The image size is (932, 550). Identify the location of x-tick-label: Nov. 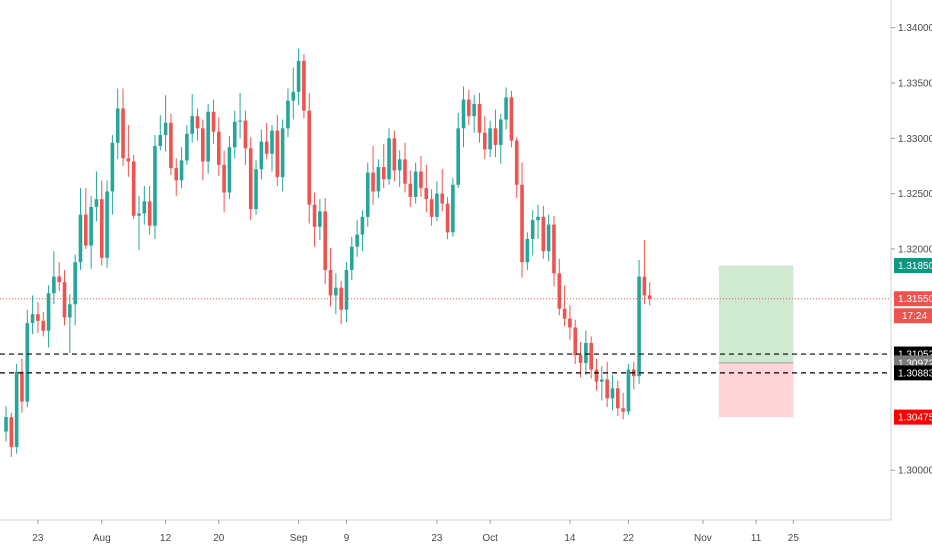
(703, 538).